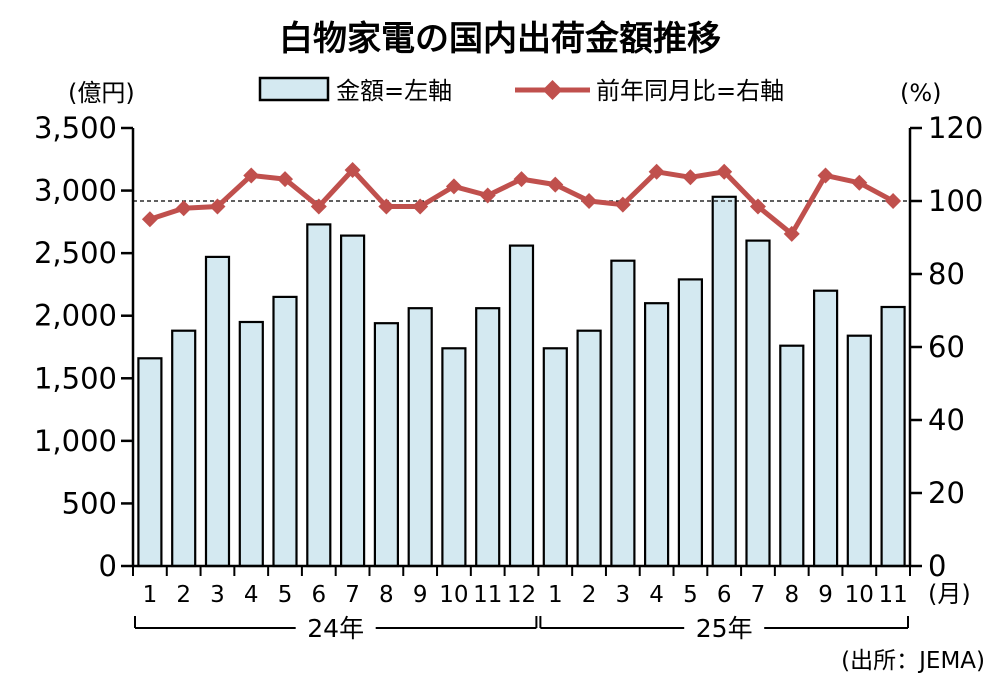 Image resolution: width=1000 pixels, height=681 pixels. I want to click on x-axis-unit: (月), so click(949, 594).